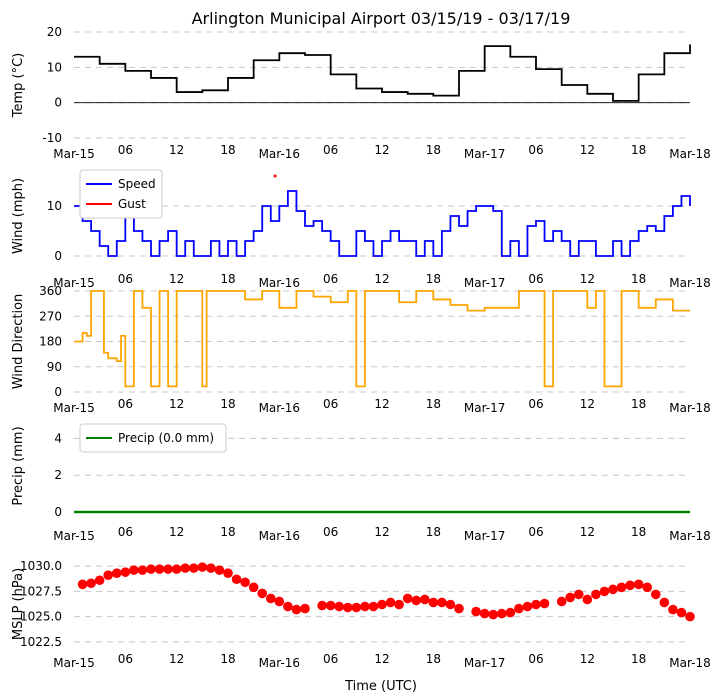 Image resolution: width=721 pixels, height=700 pixels. What do you see at coordinates (50, 291) in the screenshot?
I see `dir-y-tick-label: 360` at bounding box center [50, 291].